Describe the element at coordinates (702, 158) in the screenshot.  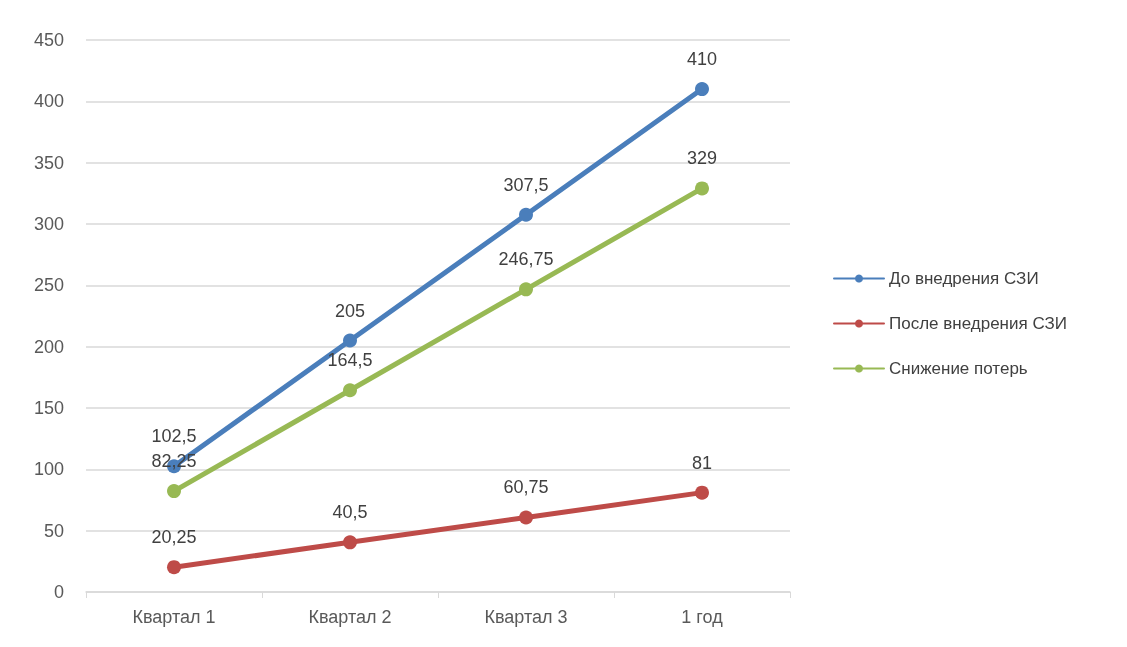
I see `data-label: 329` at that location.